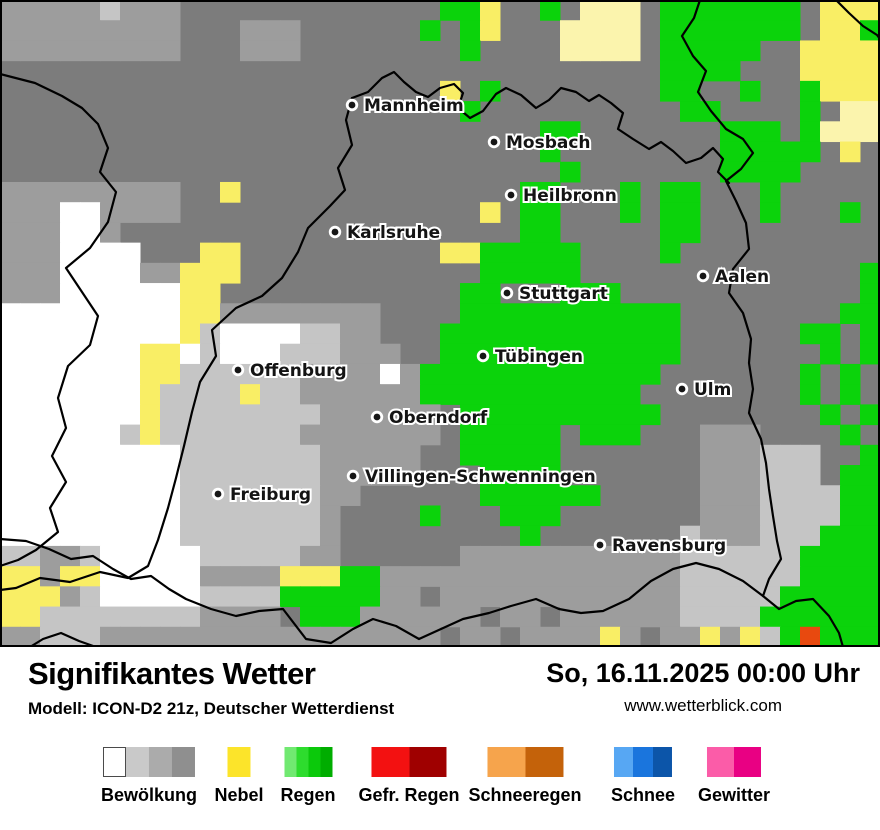  I want to click on city-label: Ravensburg, so click(669, 546).